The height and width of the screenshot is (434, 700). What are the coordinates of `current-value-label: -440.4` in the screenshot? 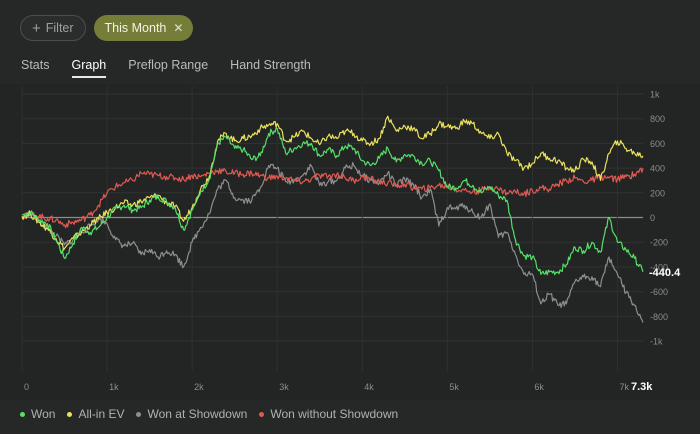 It's located at (665, 273).